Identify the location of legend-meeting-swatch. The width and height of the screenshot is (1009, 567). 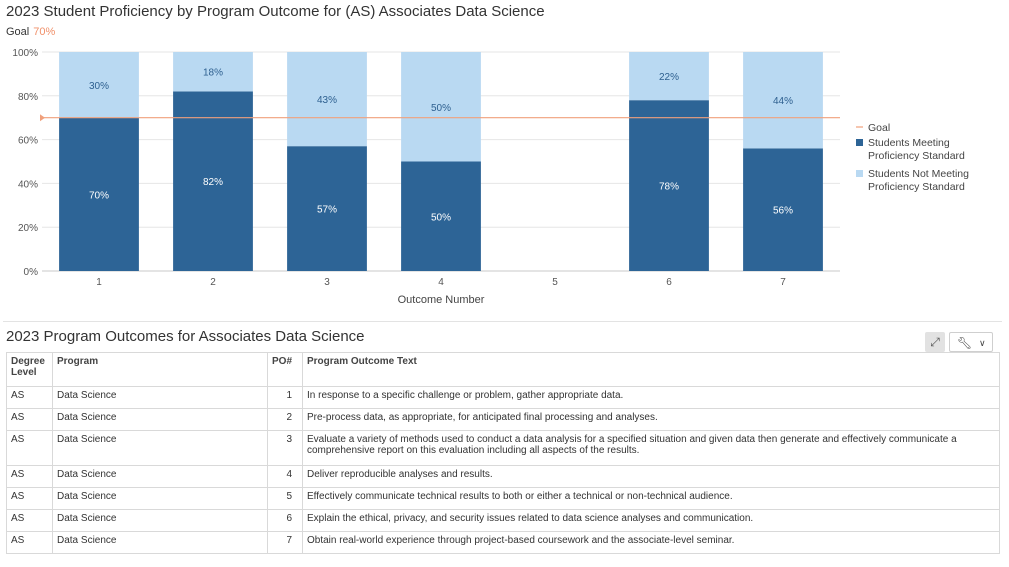
(859, 142).